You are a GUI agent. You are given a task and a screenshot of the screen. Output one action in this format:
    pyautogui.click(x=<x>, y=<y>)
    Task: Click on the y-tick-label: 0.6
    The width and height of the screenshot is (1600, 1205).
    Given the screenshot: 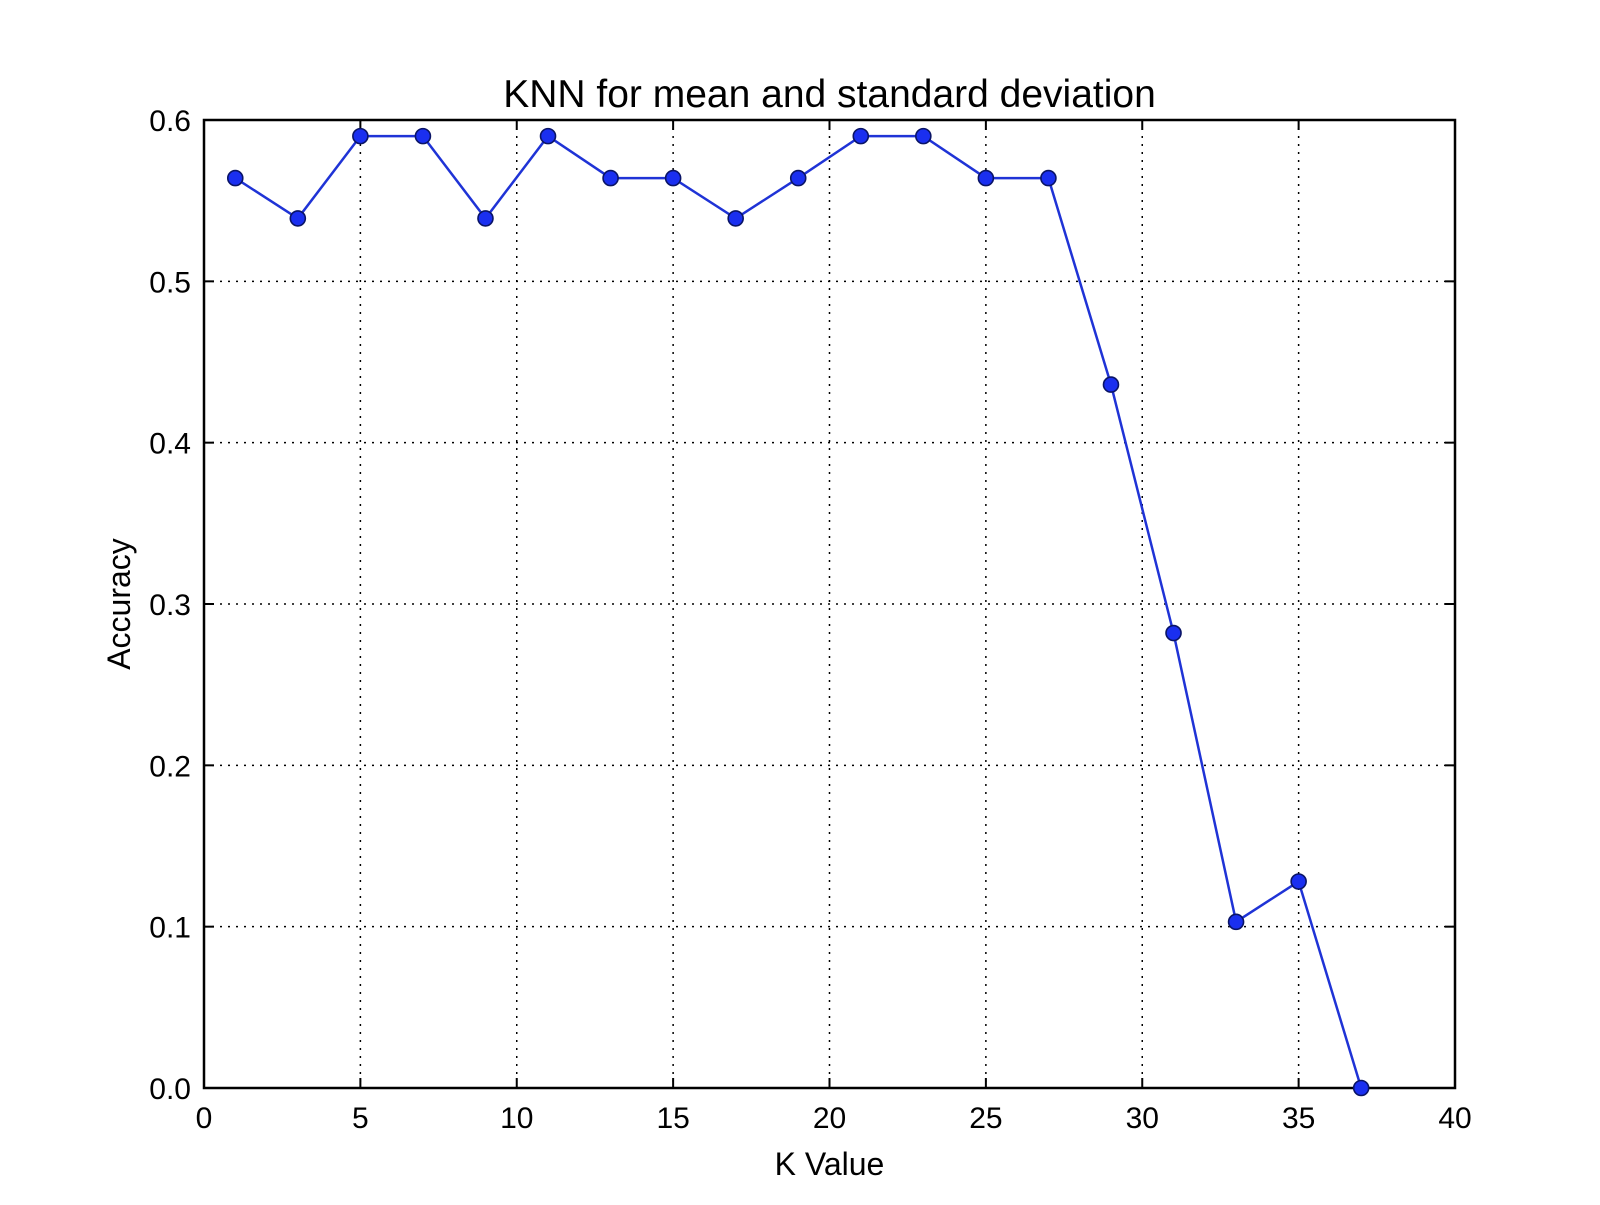 What is the action you would take?
    pyautogui.click(x=170, y=121)
    